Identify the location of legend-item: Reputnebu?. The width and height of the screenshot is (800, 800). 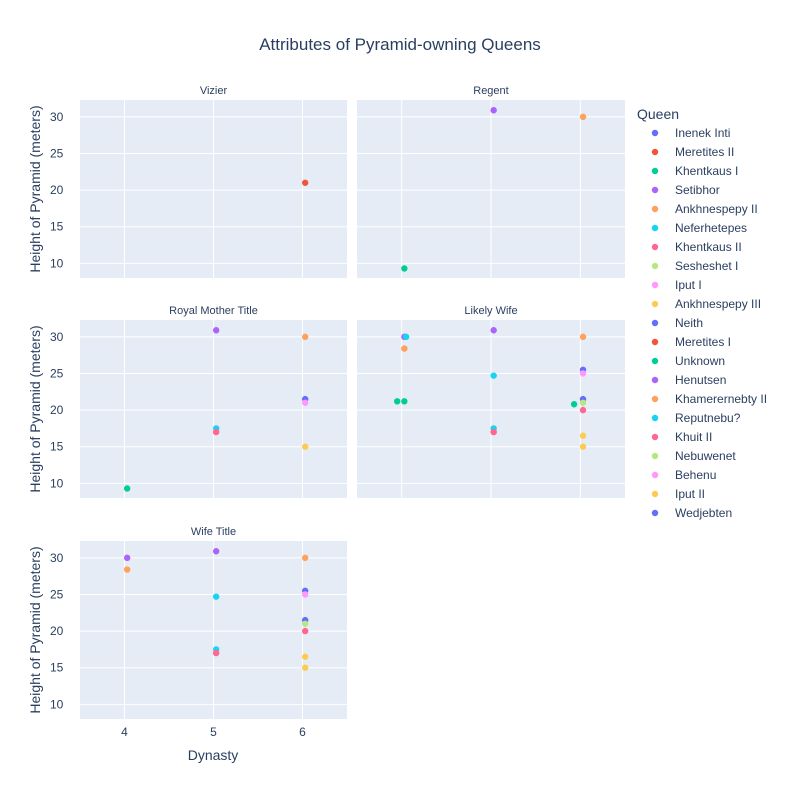
(696, 418).